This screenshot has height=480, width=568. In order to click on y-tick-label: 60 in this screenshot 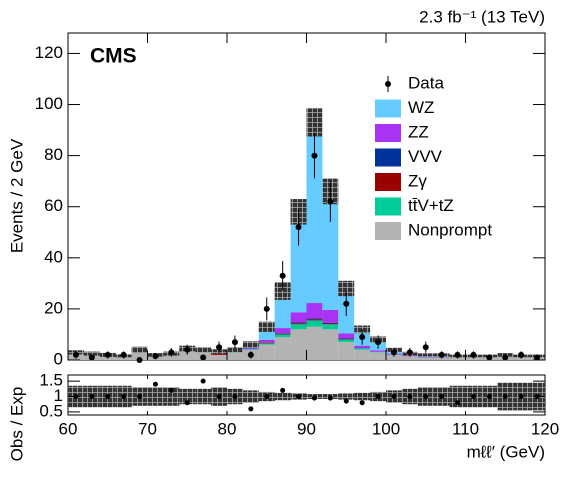, I will do `click(53, 205)`.